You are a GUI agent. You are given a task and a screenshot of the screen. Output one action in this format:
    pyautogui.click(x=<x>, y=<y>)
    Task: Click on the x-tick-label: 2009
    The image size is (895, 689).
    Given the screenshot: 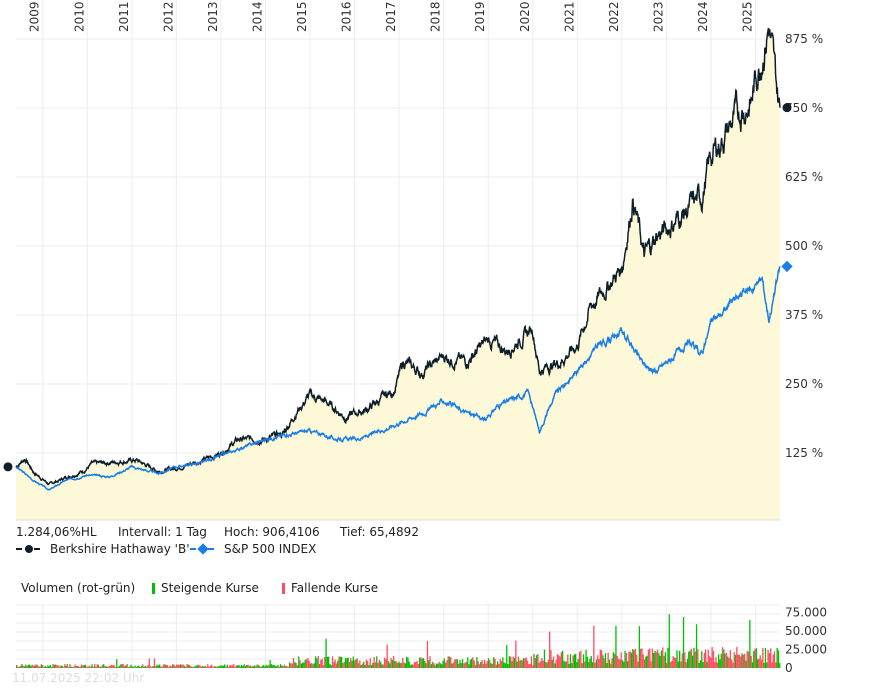 What is the action you would take?
    pyautogui.click(x=35, y=16)
    